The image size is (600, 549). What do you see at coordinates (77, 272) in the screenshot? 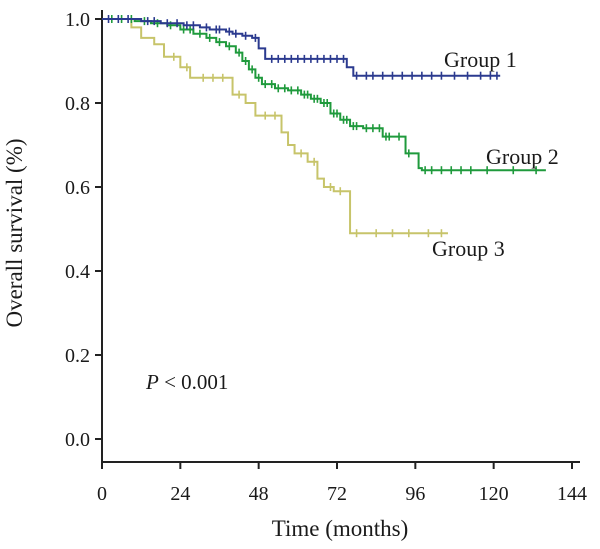
I see `y-tick-label: 0.4` at bounding box center [77, 272].